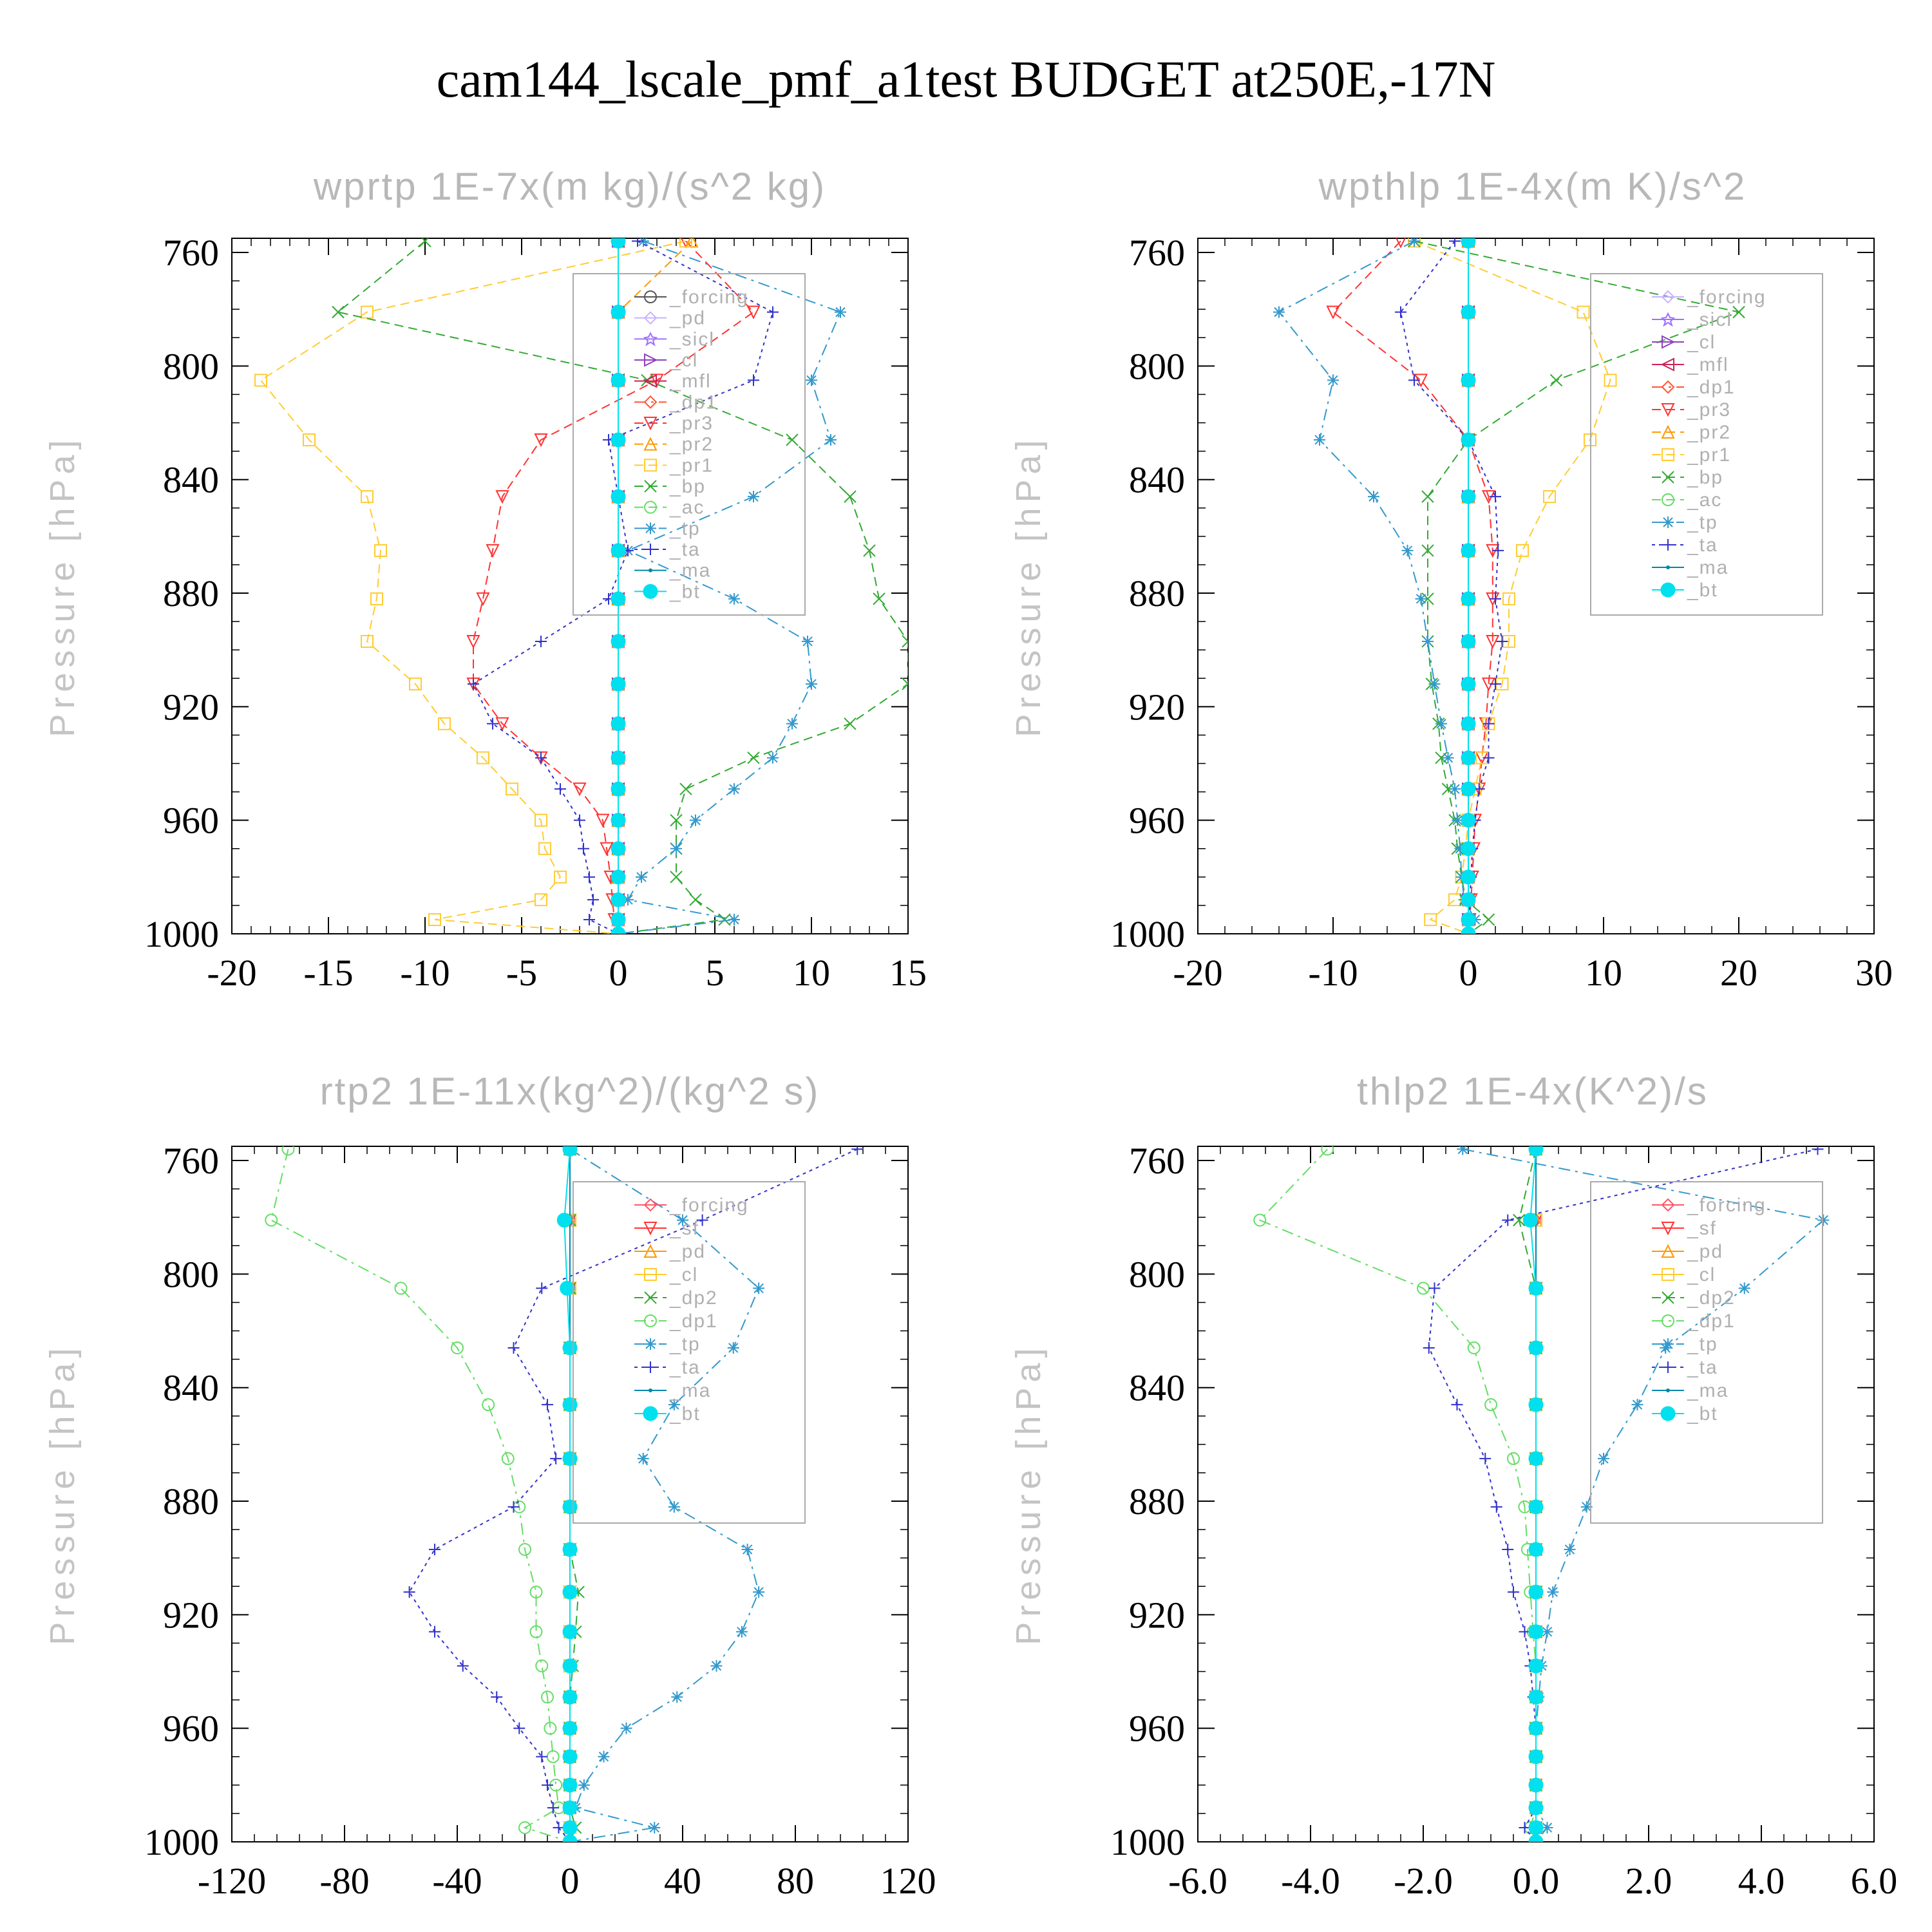 The image size is (1932, 1932). I want to click on legend-label: _pr1, so click(1709, 455).